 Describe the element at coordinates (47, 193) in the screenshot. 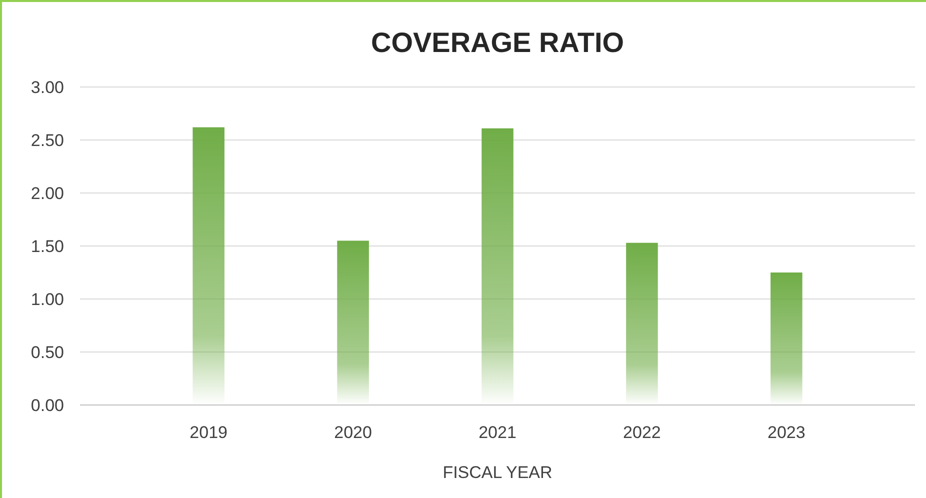

I see `y-tick-label: 2.00` at that location.